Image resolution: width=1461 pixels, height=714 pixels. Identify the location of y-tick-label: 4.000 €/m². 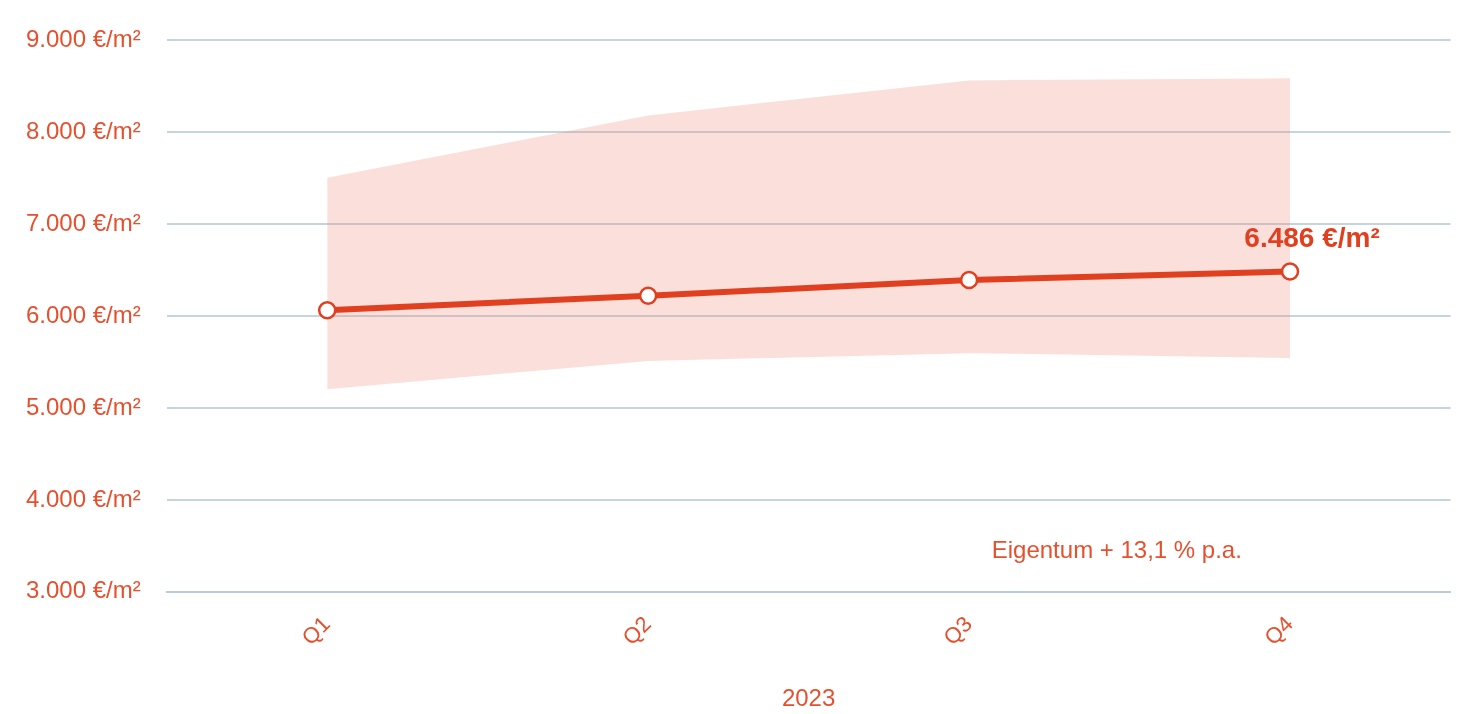
(83, 498).